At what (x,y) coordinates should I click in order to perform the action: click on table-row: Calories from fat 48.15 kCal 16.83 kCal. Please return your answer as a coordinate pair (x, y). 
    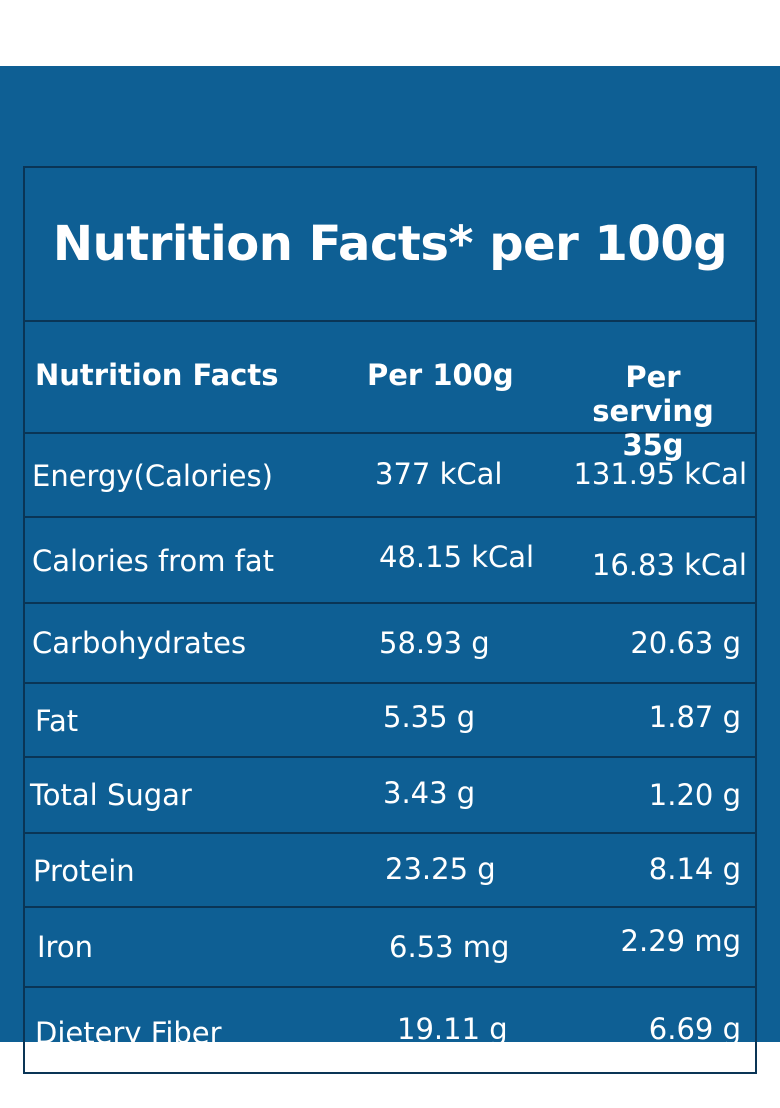
    Looking at the image, I should click on (390, 561).